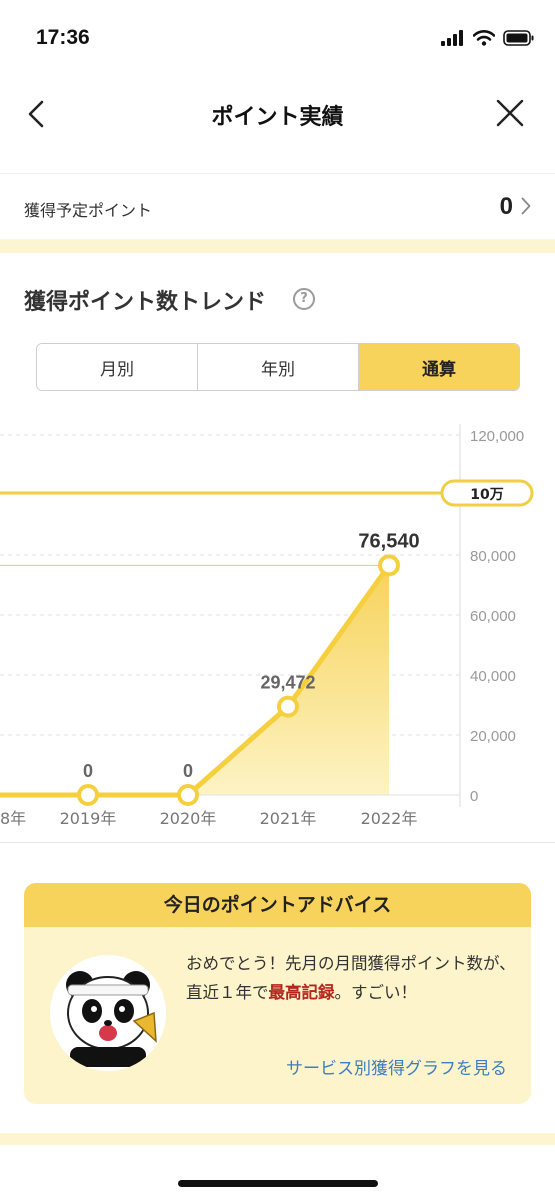 The height and width of the screenshot is (1200, 555). I want to click on nav-bar: ポイント実績, so click(277, 127).